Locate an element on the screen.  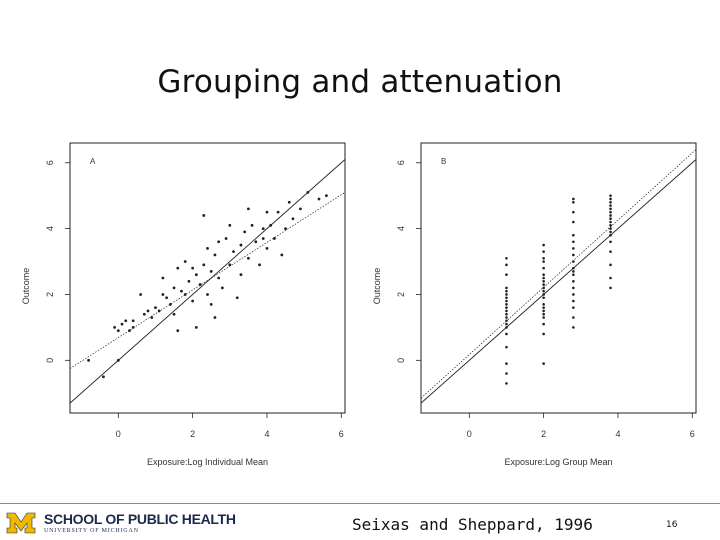
y-tick-label: 2 is located at coordinates (401, 294).